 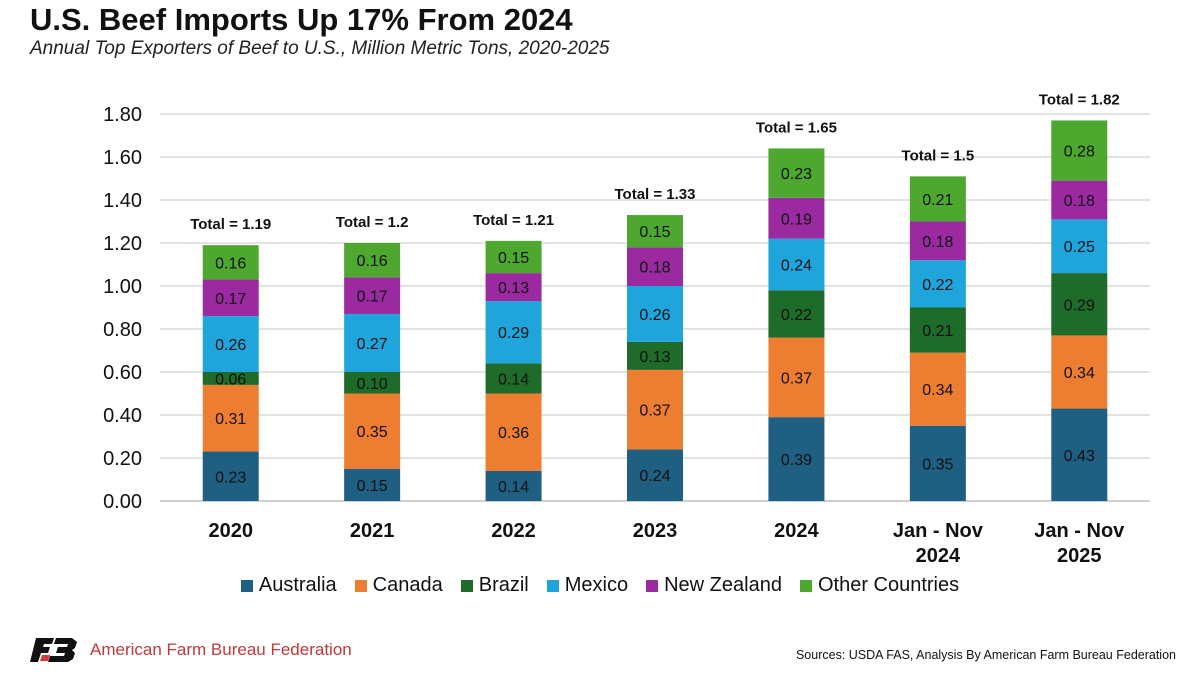 What do you see at coordinates (122, 158) in the screenshot?
I see `y-tick-label: 1.60` at bounding box center [122, 158].